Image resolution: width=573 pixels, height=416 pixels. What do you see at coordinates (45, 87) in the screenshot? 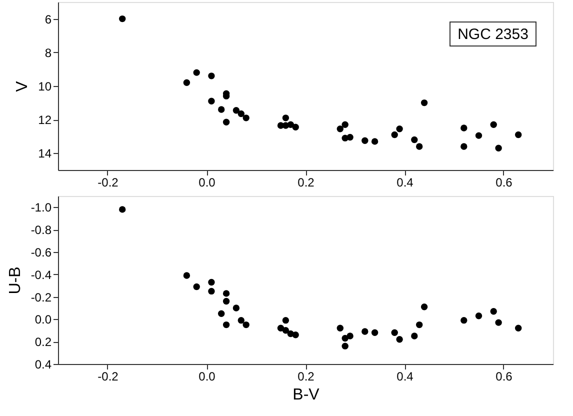
I see `y-tick-label: 10` at bounding box center [45, 87].